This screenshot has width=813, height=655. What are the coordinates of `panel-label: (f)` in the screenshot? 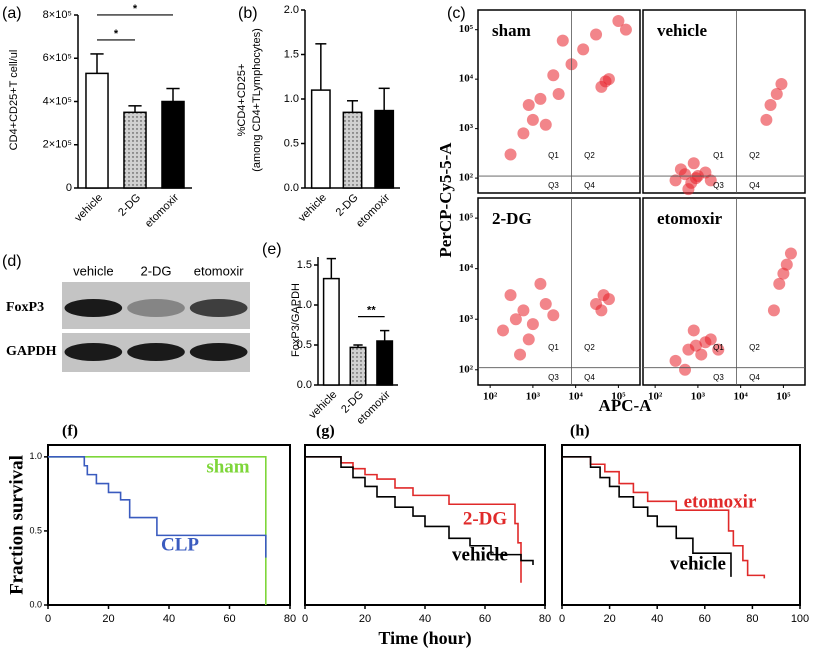 It's located at (70, 431).